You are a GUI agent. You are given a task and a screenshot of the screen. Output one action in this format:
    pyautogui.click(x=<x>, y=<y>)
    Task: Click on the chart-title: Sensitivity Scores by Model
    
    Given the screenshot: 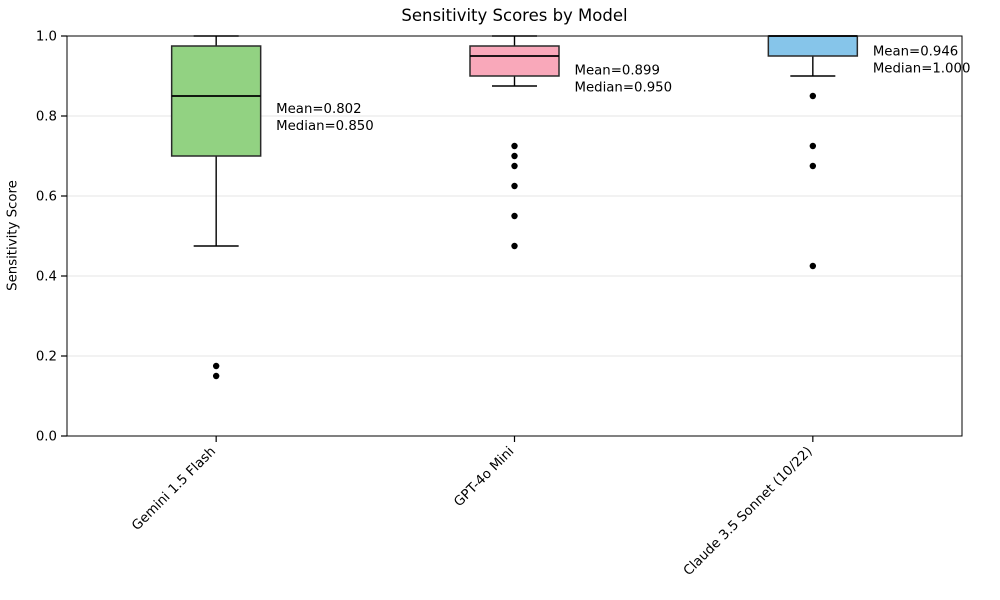 What is the action you would take?
    pyautogui.click(x=514, y=15)
    